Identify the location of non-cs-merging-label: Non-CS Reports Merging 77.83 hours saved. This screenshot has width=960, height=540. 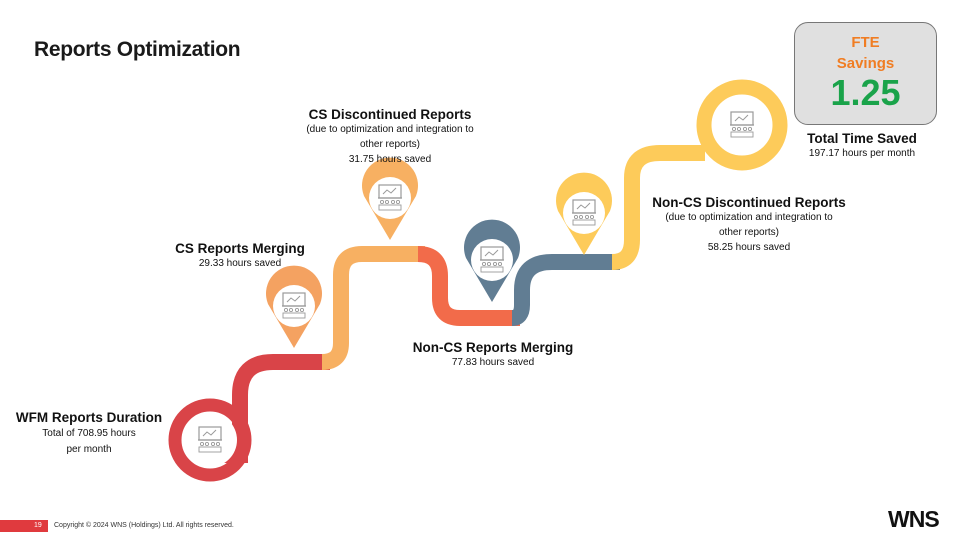
(493, 355).